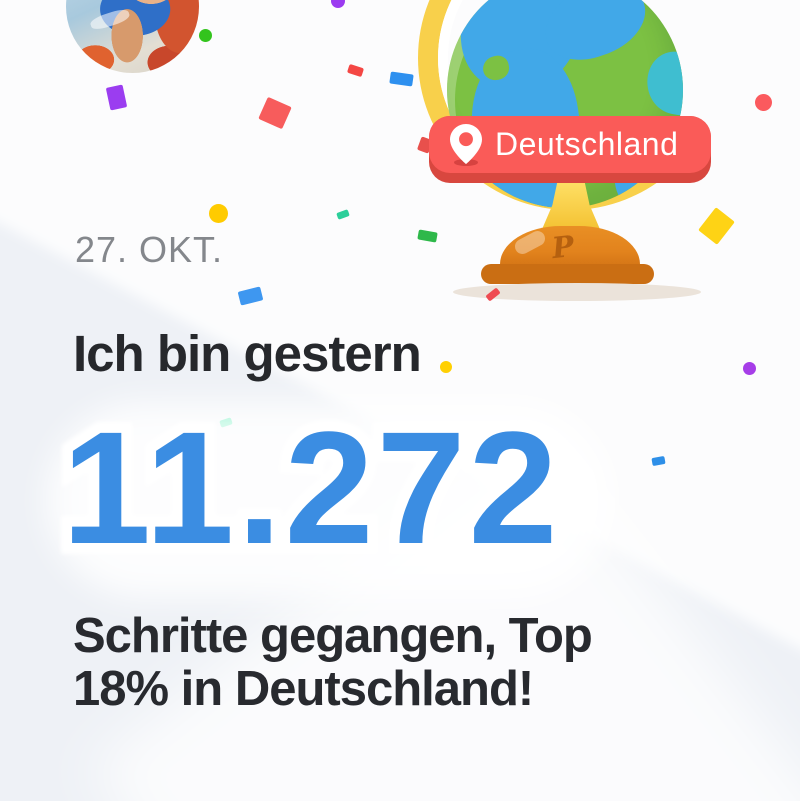 The height and width of the screenshot is (801, 800). I want to click on avatar-photo-highlight, so click(109, 20).